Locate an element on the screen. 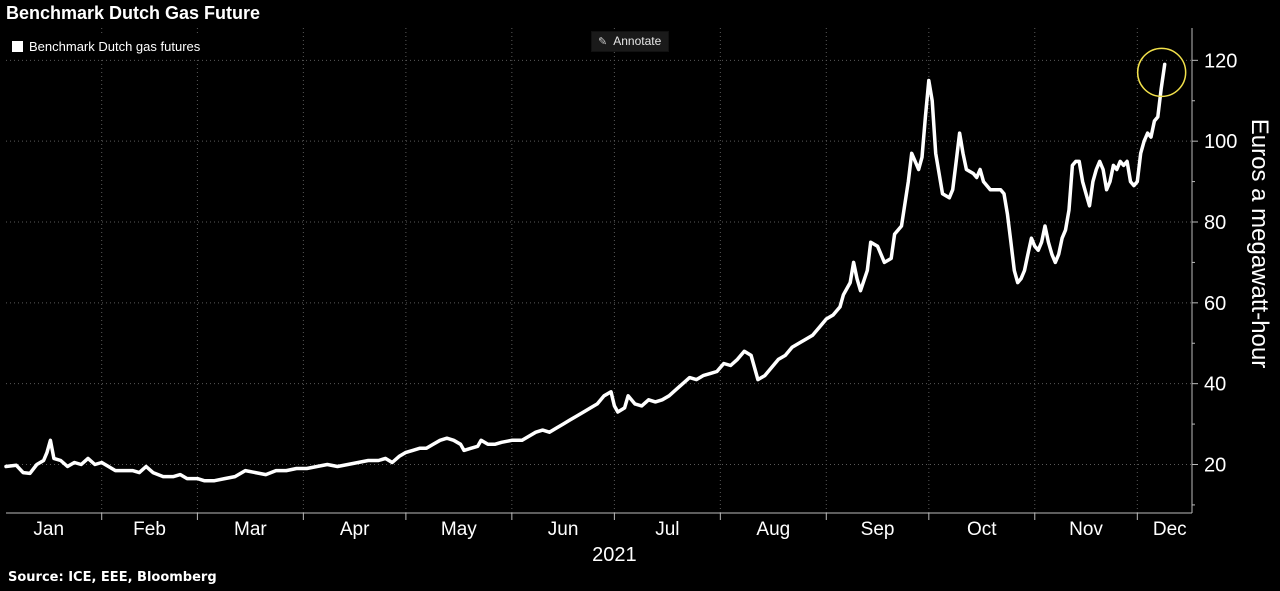 This screenshot has width=1280, height=591. legend-swatch is located at coordinates (17, 46).